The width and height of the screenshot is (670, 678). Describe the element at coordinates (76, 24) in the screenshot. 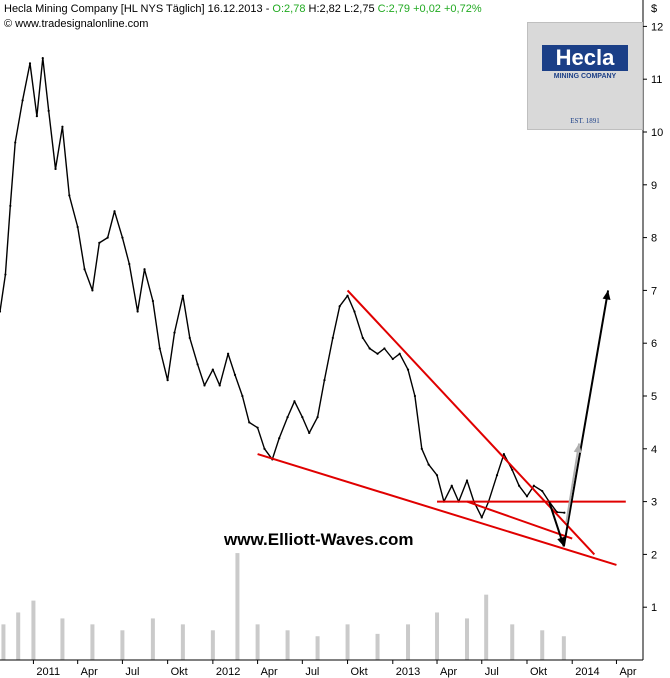

I see `source-credit: © www.tradesignalonline.com` at that location.